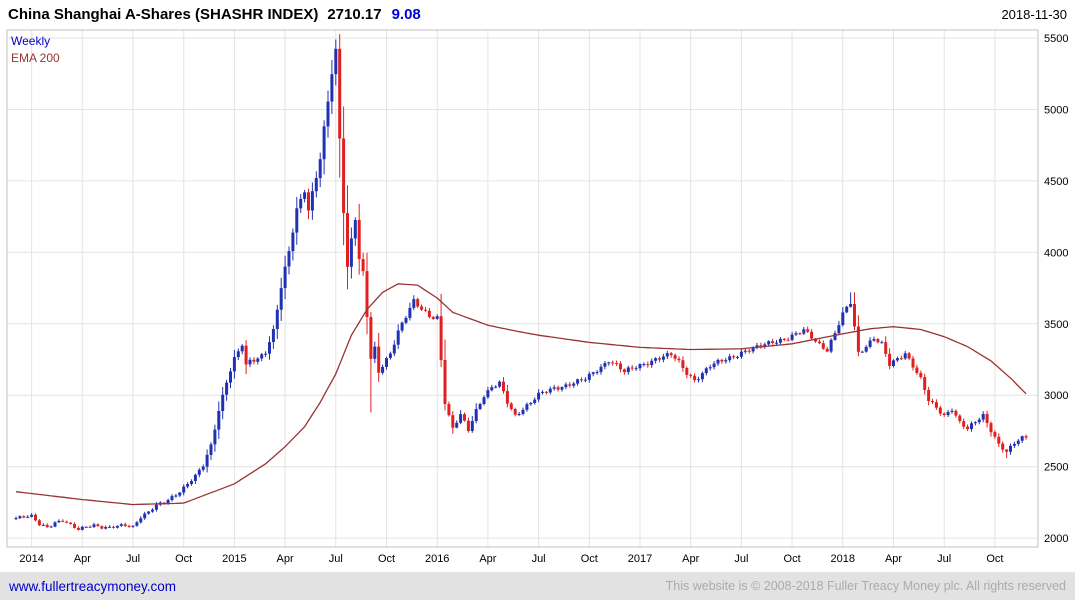 The image size is (1075, 600). Describe the element at coordinates (640, 559) in the screenshot. I see `x-tick-label: 2017` at that location.